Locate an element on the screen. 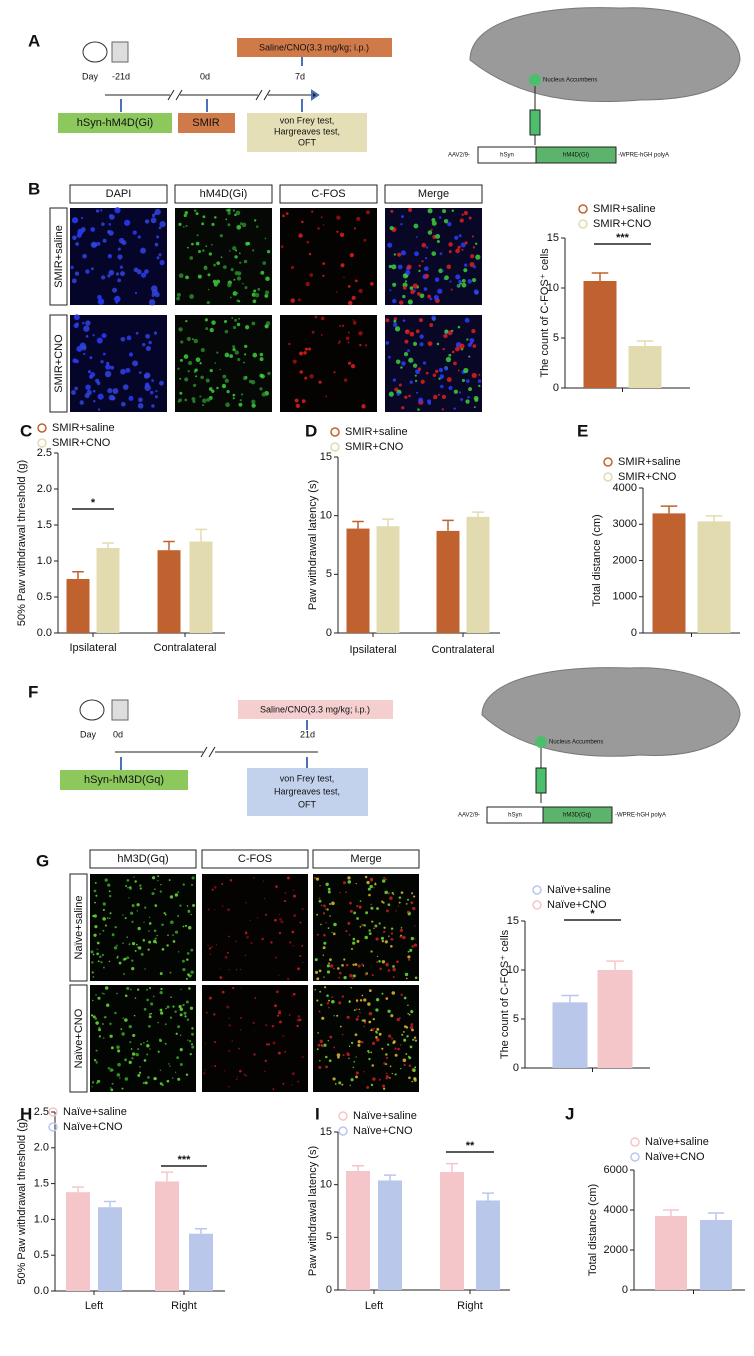 This screenshot has height=1356, width=754. legend-label: Naïve+CNO is located at coordinates (675, 1157).